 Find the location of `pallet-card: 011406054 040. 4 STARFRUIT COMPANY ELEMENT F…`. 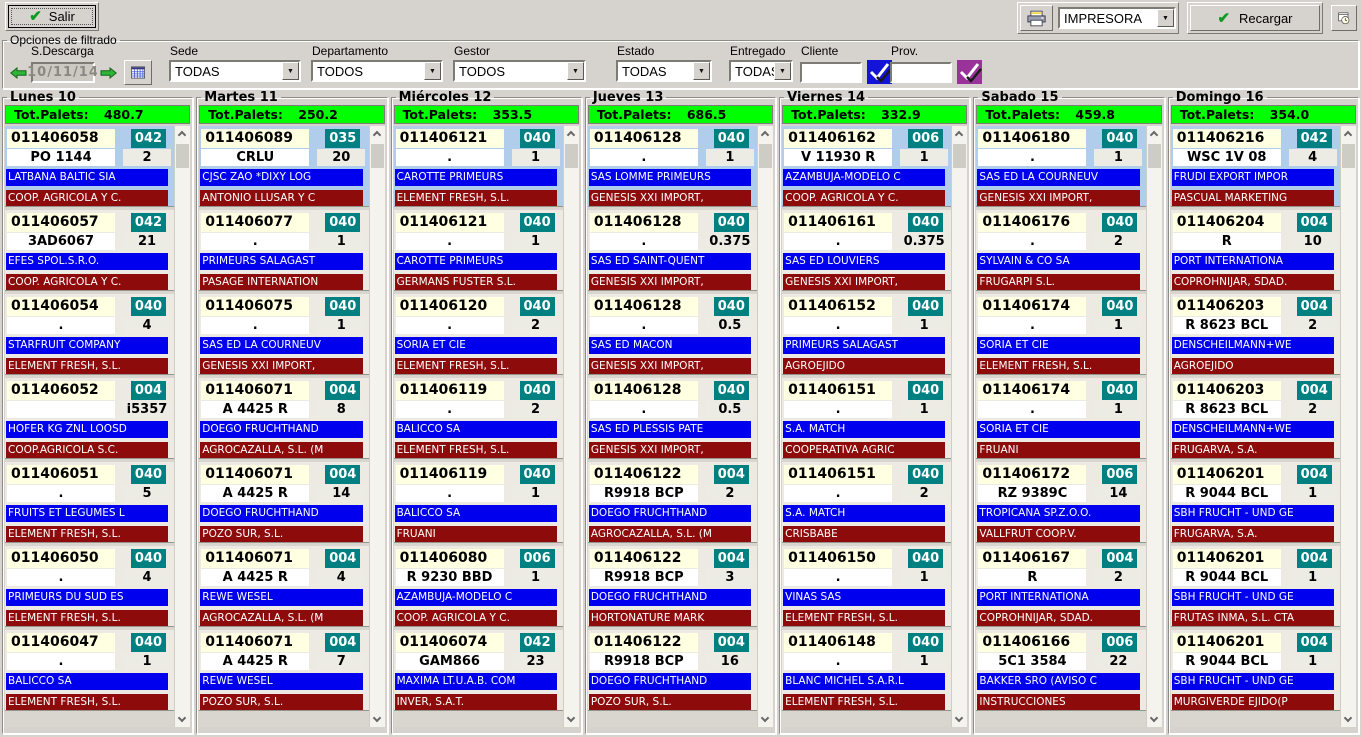

pallet-card: 011406054 040. 4 STARFRUIT COMPANY ELEMENT F… is located at coordinates (90, 334).